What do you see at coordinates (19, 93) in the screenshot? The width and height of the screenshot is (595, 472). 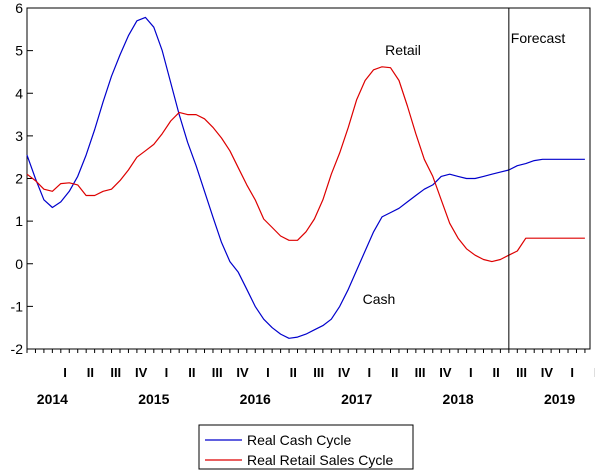 I see `y-tick-label: 4` at bounding box center [19, 93].